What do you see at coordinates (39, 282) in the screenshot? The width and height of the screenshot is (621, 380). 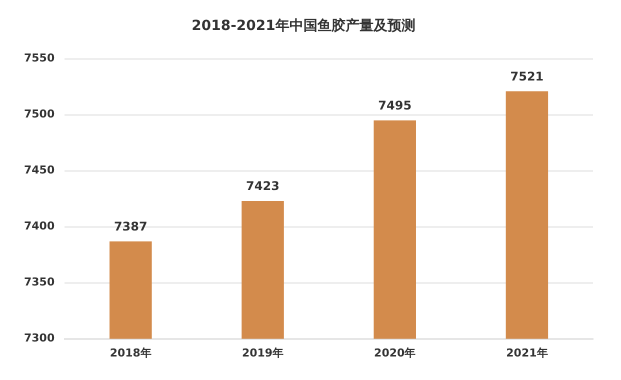 I see `y-tick-label: 7350` at bounding box center [39, 282].